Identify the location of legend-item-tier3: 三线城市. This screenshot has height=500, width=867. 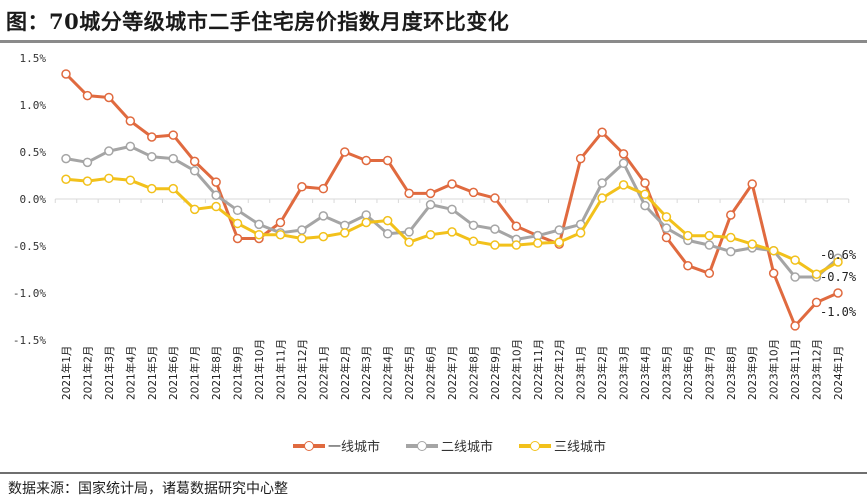
(562, 445).